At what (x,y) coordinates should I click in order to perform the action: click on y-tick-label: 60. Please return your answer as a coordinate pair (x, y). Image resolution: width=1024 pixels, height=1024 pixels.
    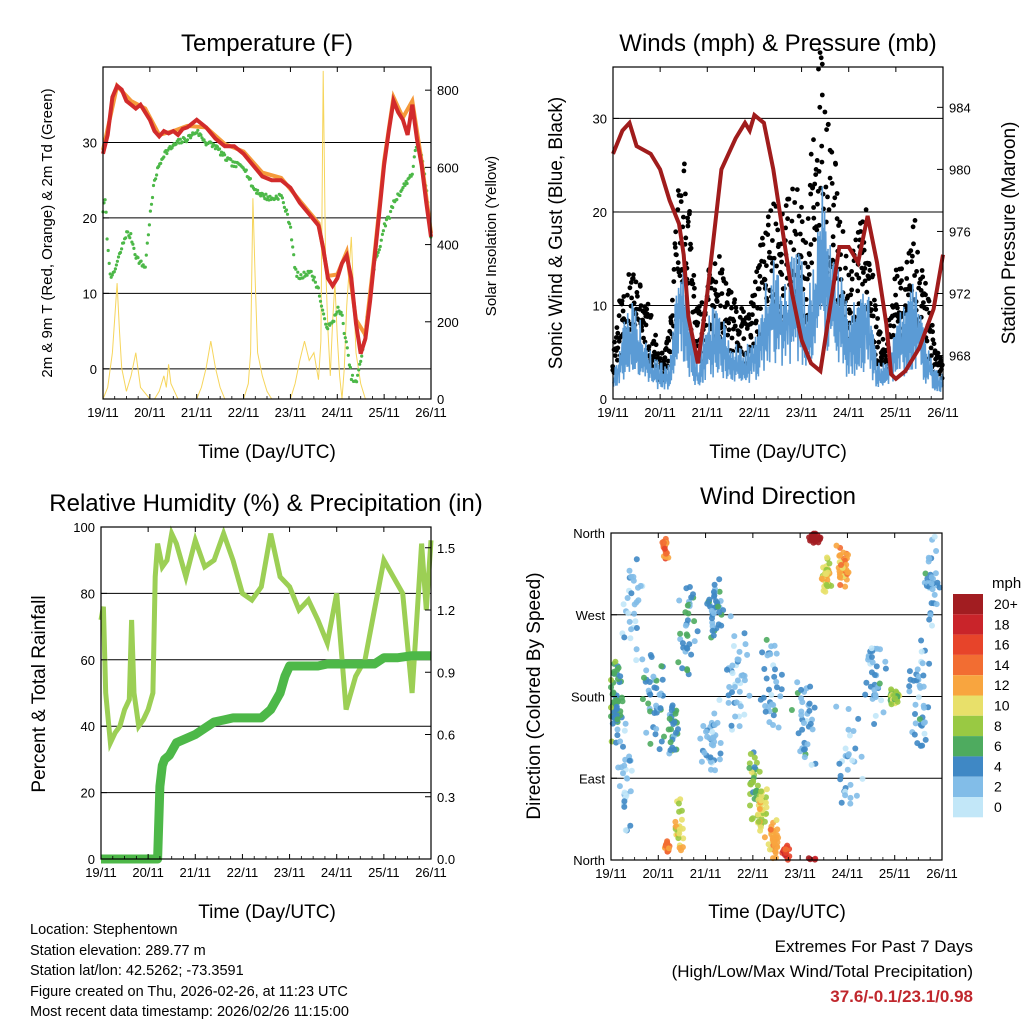
    Looking at the image, I should click on (88, 660).